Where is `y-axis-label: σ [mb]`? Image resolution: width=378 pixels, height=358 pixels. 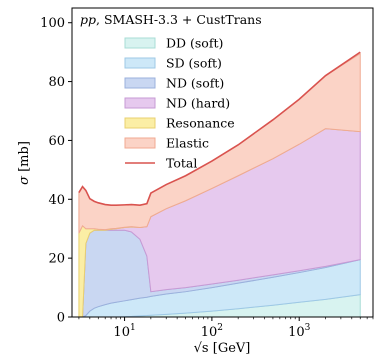 y-axis-label: σ [mb] is located at coordinates (24, 163).